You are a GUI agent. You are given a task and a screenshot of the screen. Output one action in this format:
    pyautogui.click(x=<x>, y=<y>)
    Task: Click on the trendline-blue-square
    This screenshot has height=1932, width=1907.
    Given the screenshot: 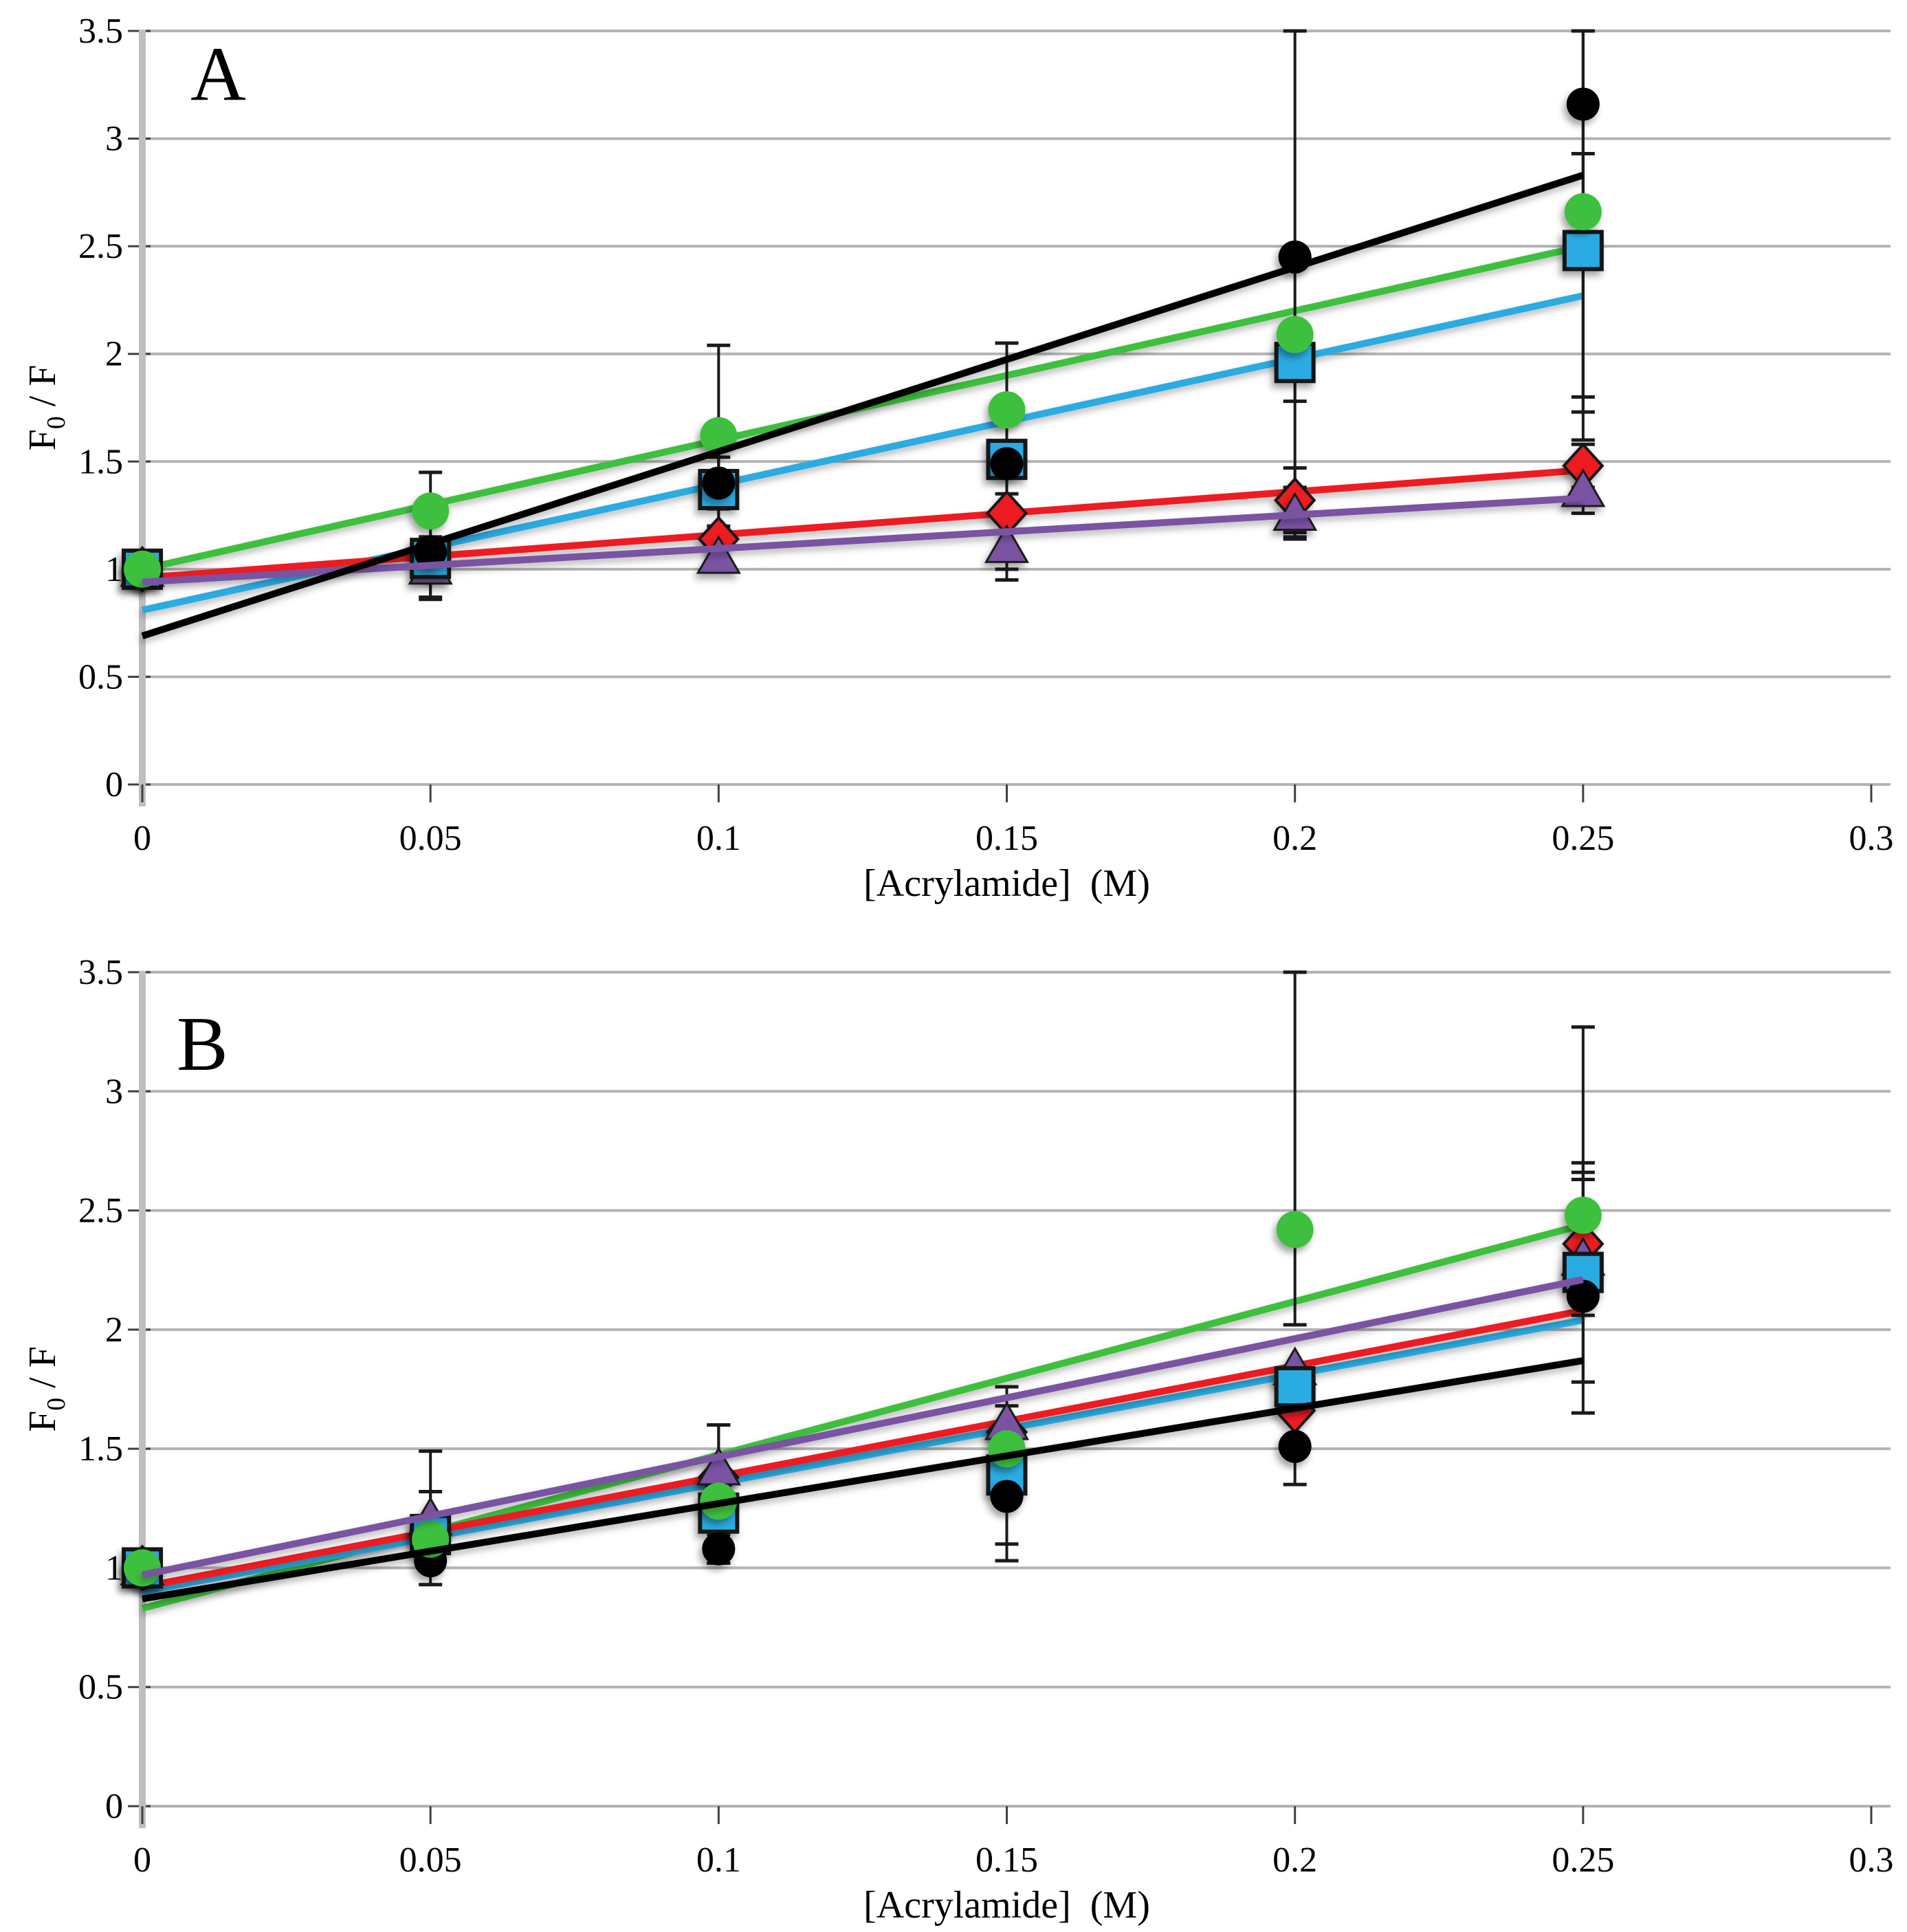 What is the action you would take?
    pyautogui.click(x=863, y=1456)
    